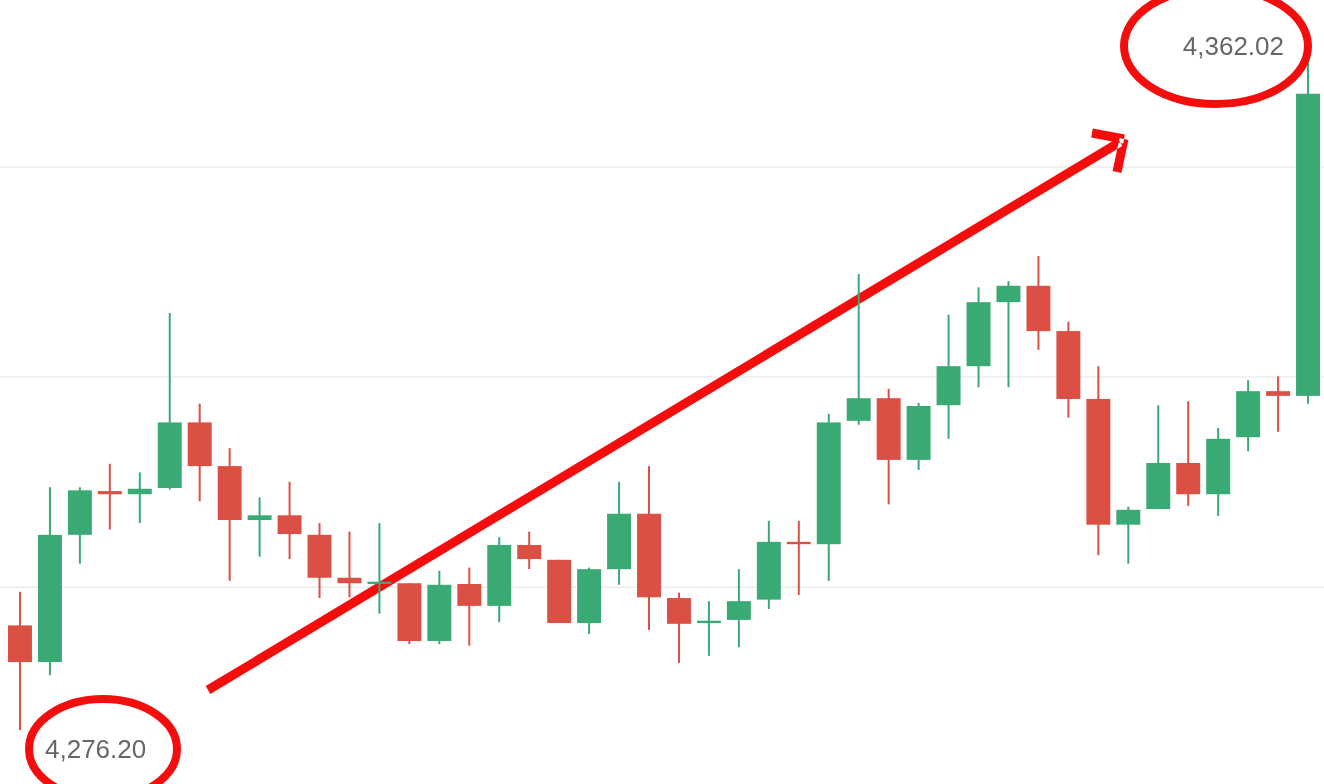 This screenshot has width=1324, height=784. Describe the element at coordinates (96, 749) in the screenshot. I see `text: 4,276.20` at that location.